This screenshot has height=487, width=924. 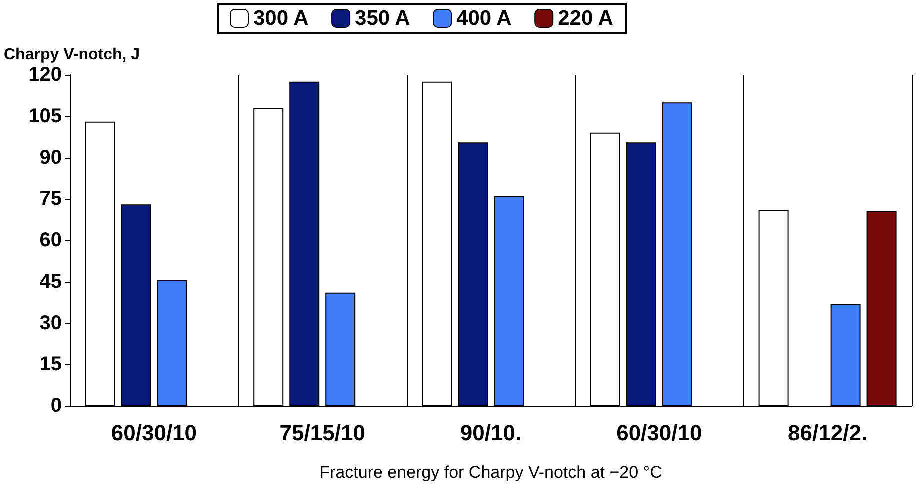 I want to click on x-tick-label: 86/12/2., so click(x=828, y=433).